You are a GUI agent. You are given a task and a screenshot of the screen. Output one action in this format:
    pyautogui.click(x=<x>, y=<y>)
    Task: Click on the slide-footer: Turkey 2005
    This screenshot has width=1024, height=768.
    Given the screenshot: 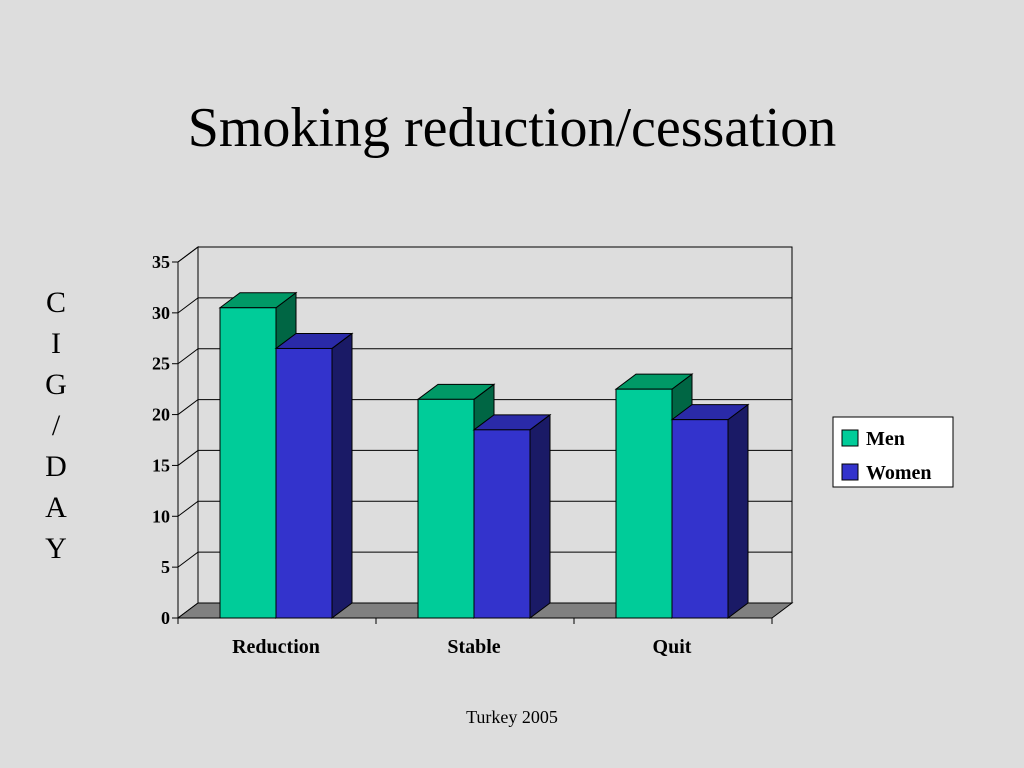 What is the action you would take?
    pyautogui.click(x=512, y=717)
    